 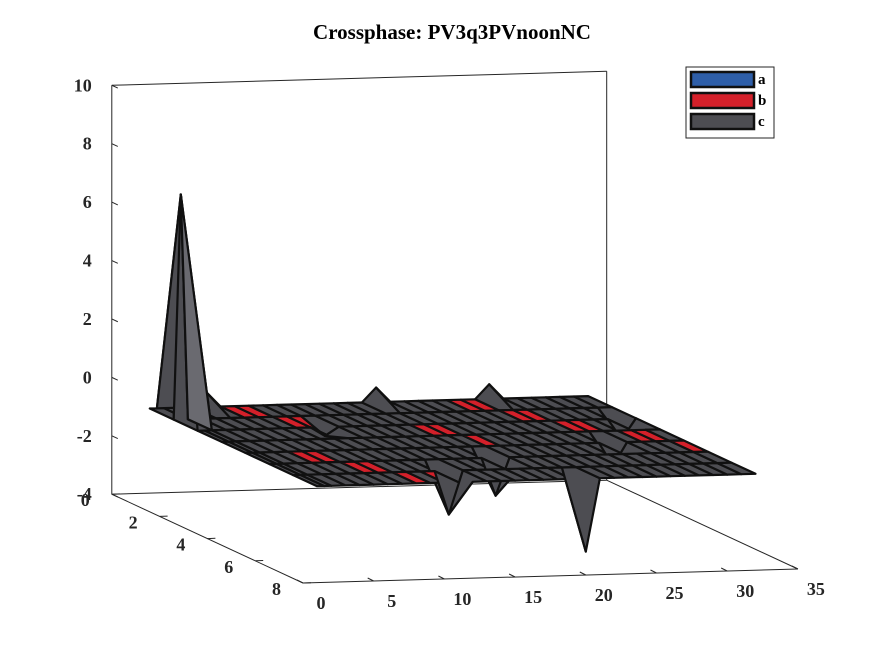 What do you see at coordinates (87, 319) in the screenshot?
I see `z-tick-label: 2` at bounding box center [87, 319].